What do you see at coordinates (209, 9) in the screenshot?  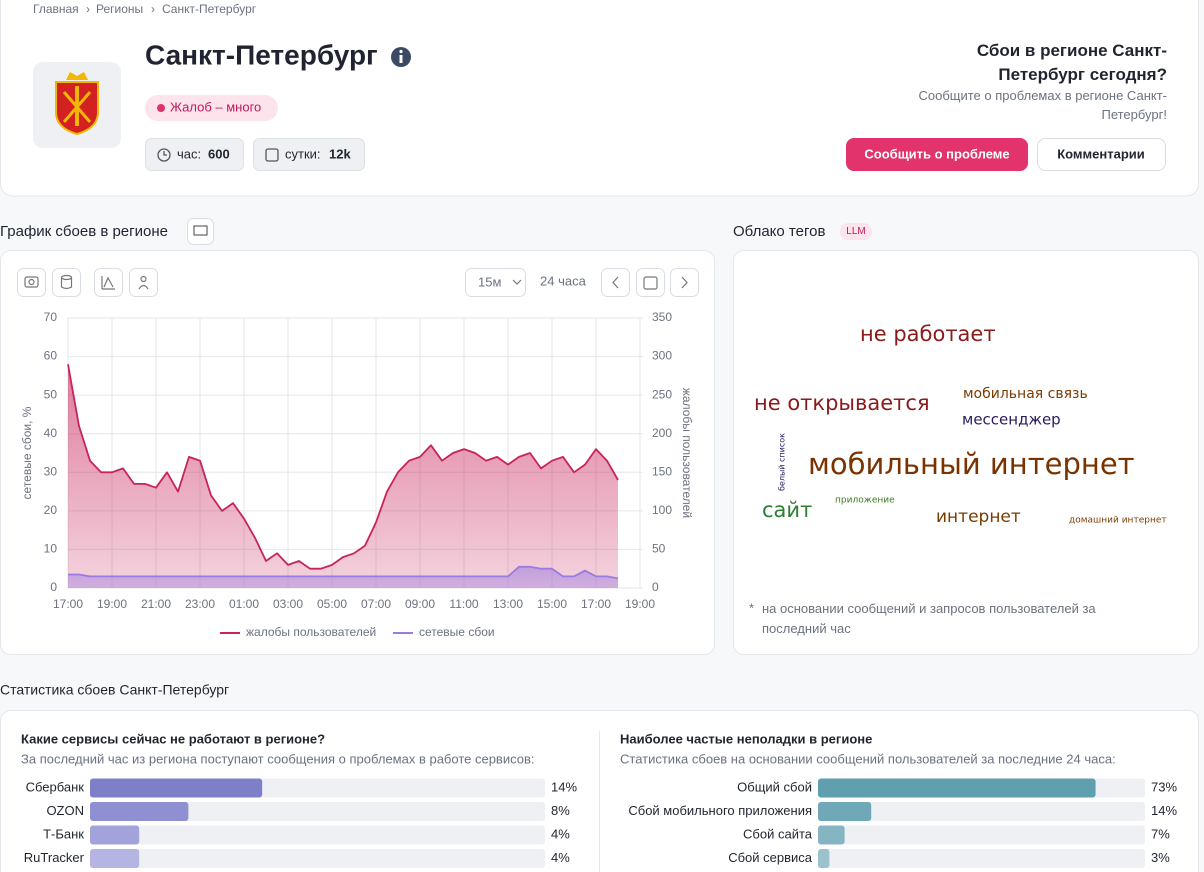 I see `breadcrumb: Санкт-Петербург` at bounding box center [209, 9].